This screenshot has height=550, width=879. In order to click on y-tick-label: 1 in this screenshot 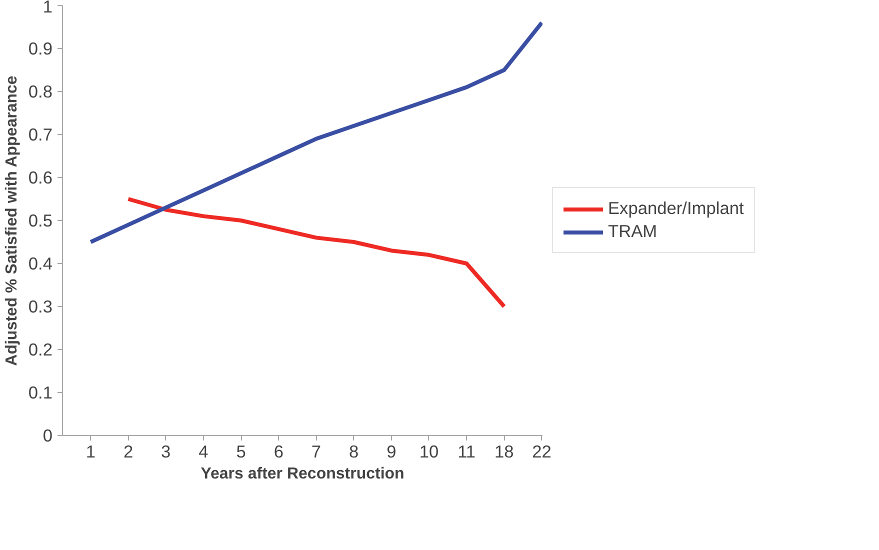, I will do `click(47, 8)`.